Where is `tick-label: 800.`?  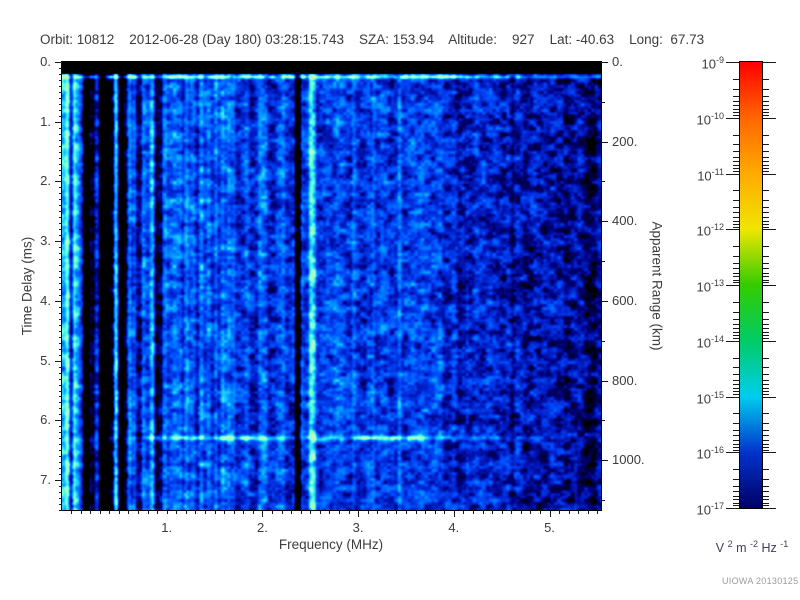 tick-label: 800. is located at coordinates (625, 380).